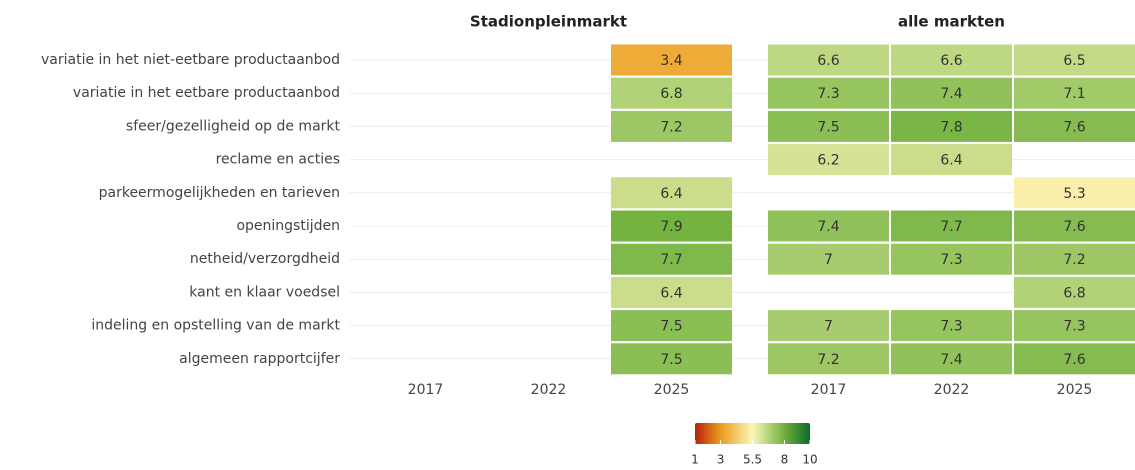 This screenshot has width=1135, height=470. I want to click on colorbar, so click(752, 433).